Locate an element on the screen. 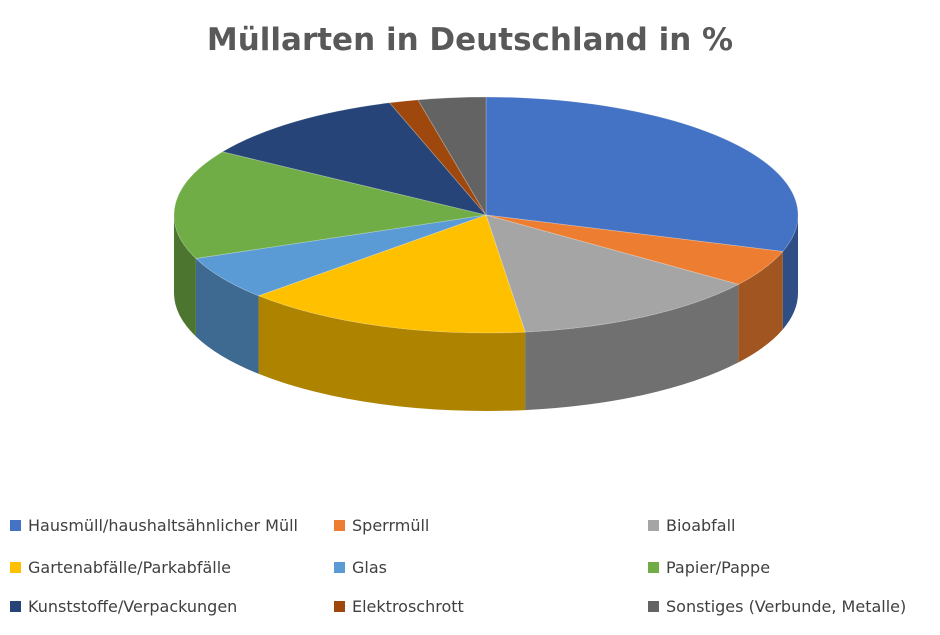  legend-item: Papier/Pappe is located at coordinates (709, 567).